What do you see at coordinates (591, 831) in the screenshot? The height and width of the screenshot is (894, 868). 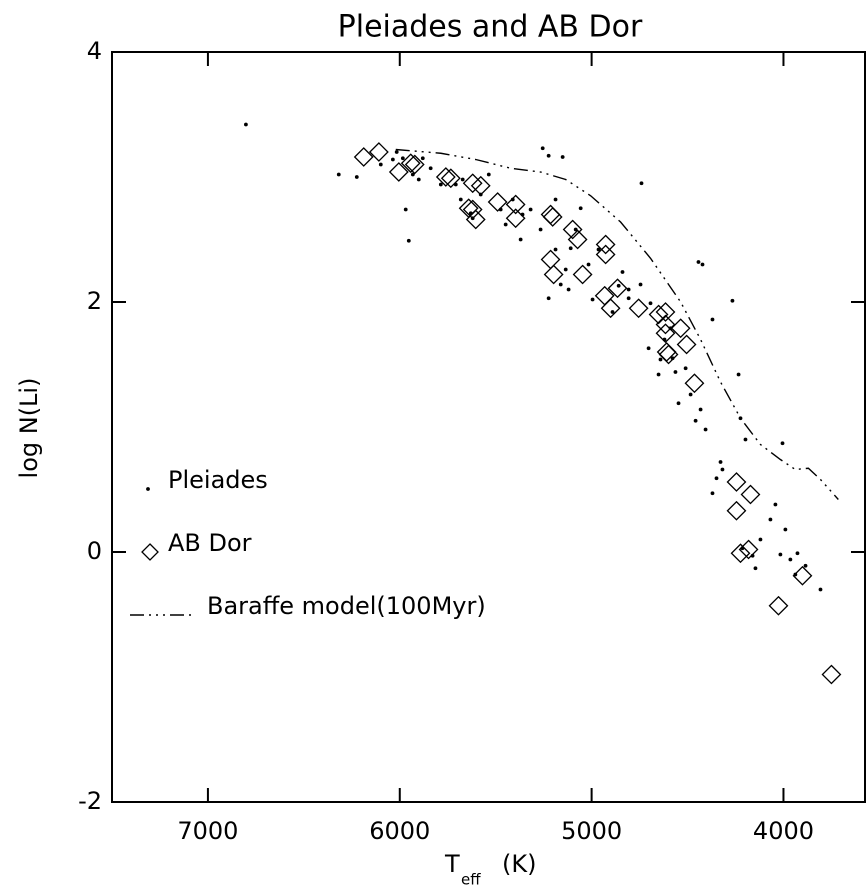 I see `x-tick-label: 5000` at bounding box center [591, 831].